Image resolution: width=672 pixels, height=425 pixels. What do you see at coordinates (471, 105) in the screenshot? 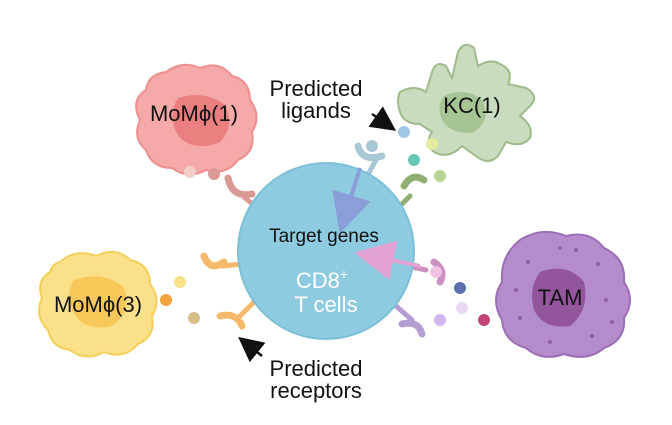
I see `kc1-label: KC(1)` at bounding box center [471, 105].